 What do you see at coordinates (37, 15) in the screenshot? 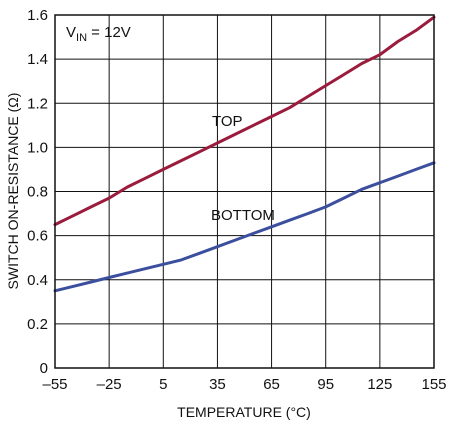
I see `y-tick-label: 1.6` at bounding box center [37, 15].